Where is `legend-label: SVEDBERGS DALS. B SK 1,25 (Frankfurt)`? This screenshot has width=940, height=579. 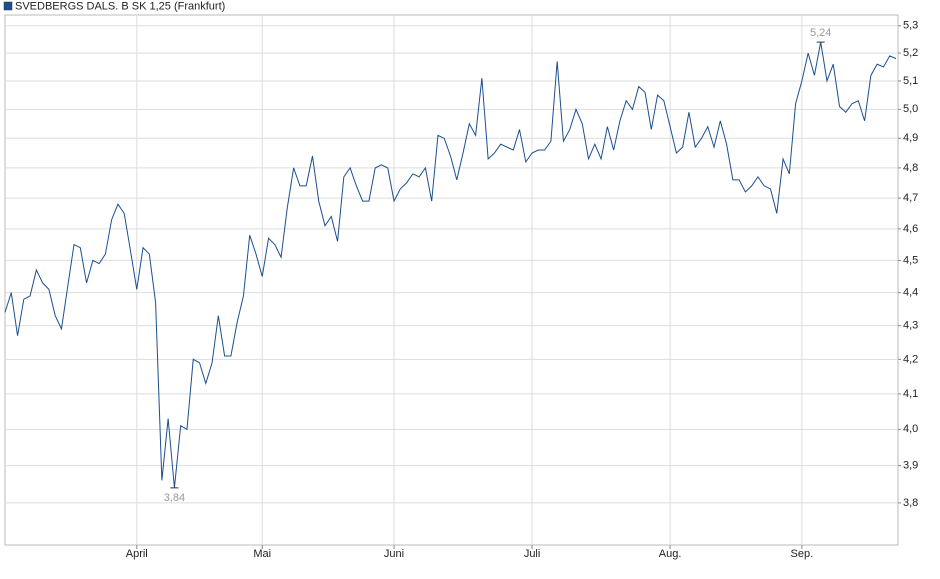
legend-label: SVEDBERGS DALS. B SK 1,25 (Frankfurt) is located at coordinates (120, 6).